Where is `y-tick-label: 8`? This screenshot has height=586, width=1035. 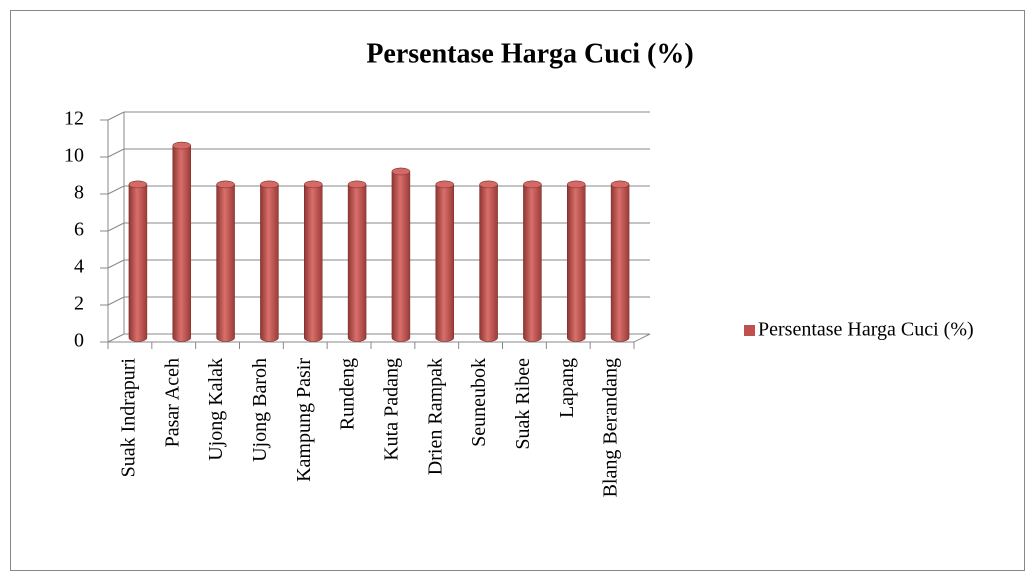 y-tick-label: 8 is located at coordinates (79, 193).